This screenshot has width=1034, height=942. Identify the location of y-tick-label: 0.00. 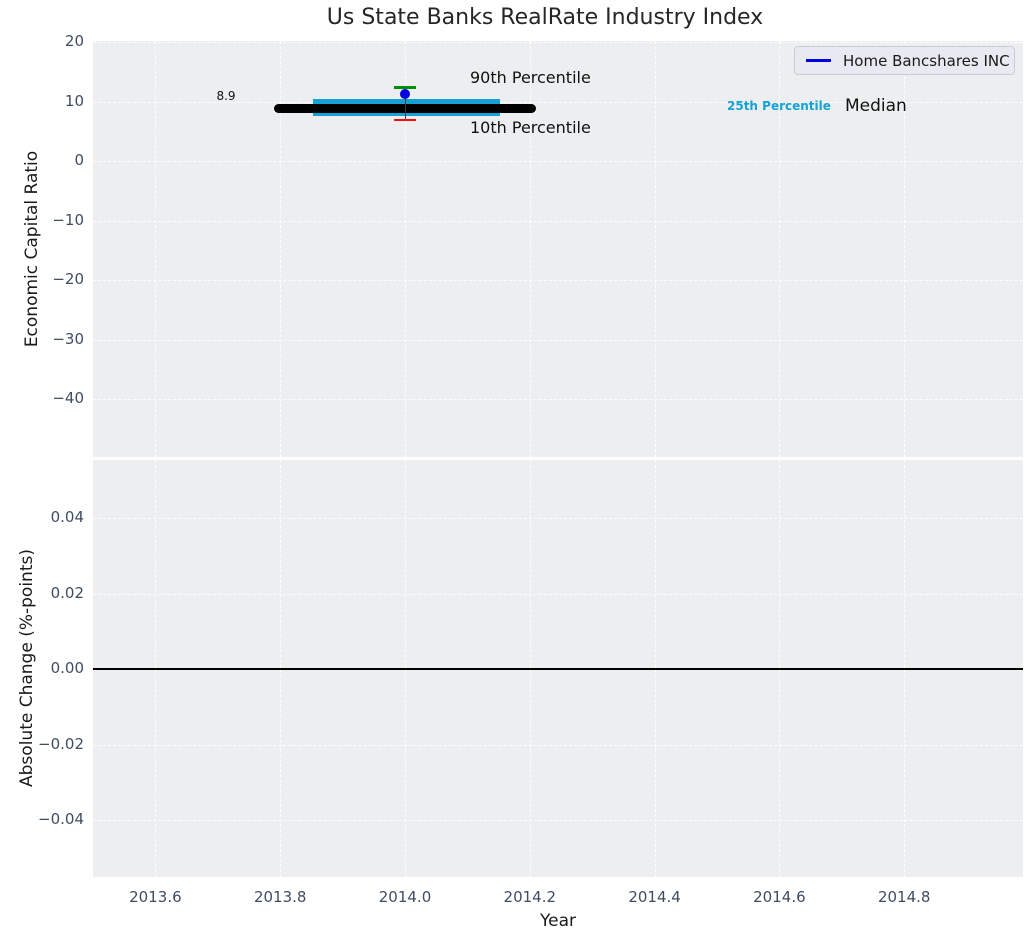
(67, 668).